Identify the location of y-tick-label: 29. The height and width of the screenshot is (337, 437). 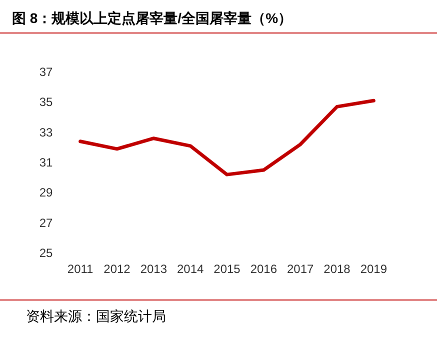
(46, 193).